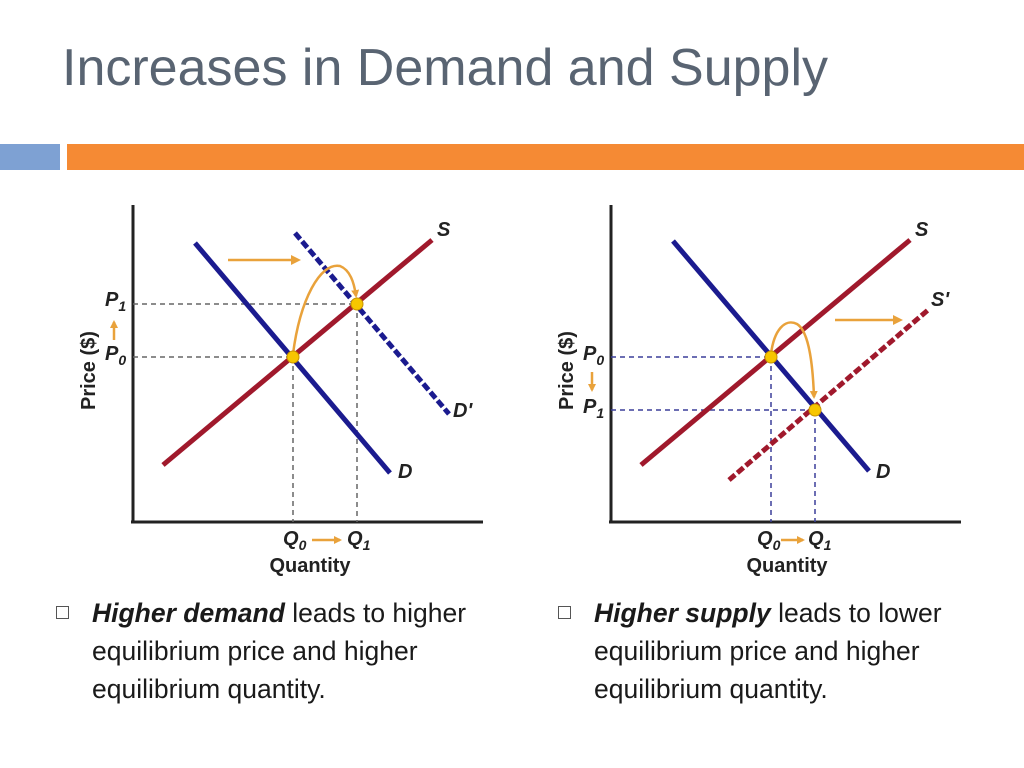 This screenshot has height=768, width=1024. What do you see at coordinates (375, 613) in the screenshot?
I see `bullet-line1: leads to higher` at bounding box center [375, 613].